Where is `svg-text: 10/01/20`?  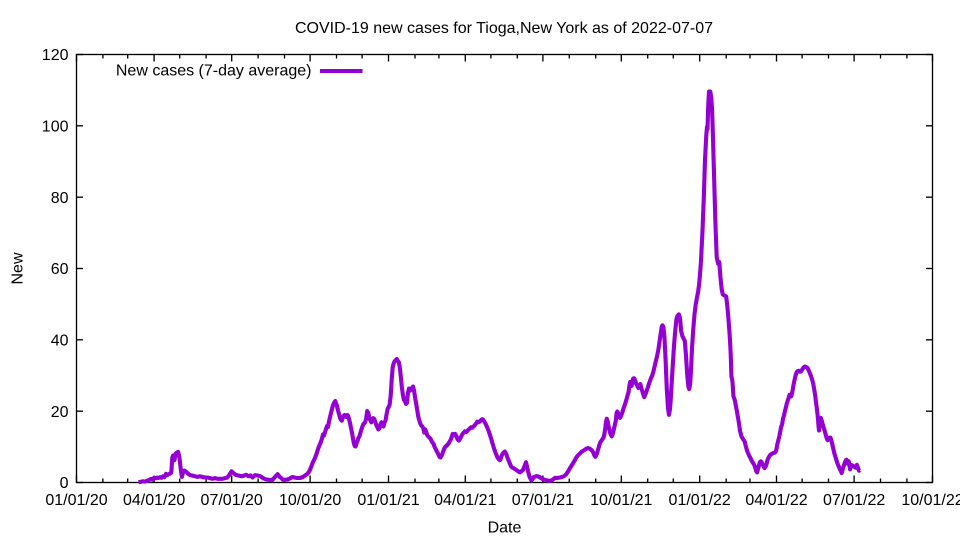
svg-text: 10/01/20 is located at coordinates (310, 500).